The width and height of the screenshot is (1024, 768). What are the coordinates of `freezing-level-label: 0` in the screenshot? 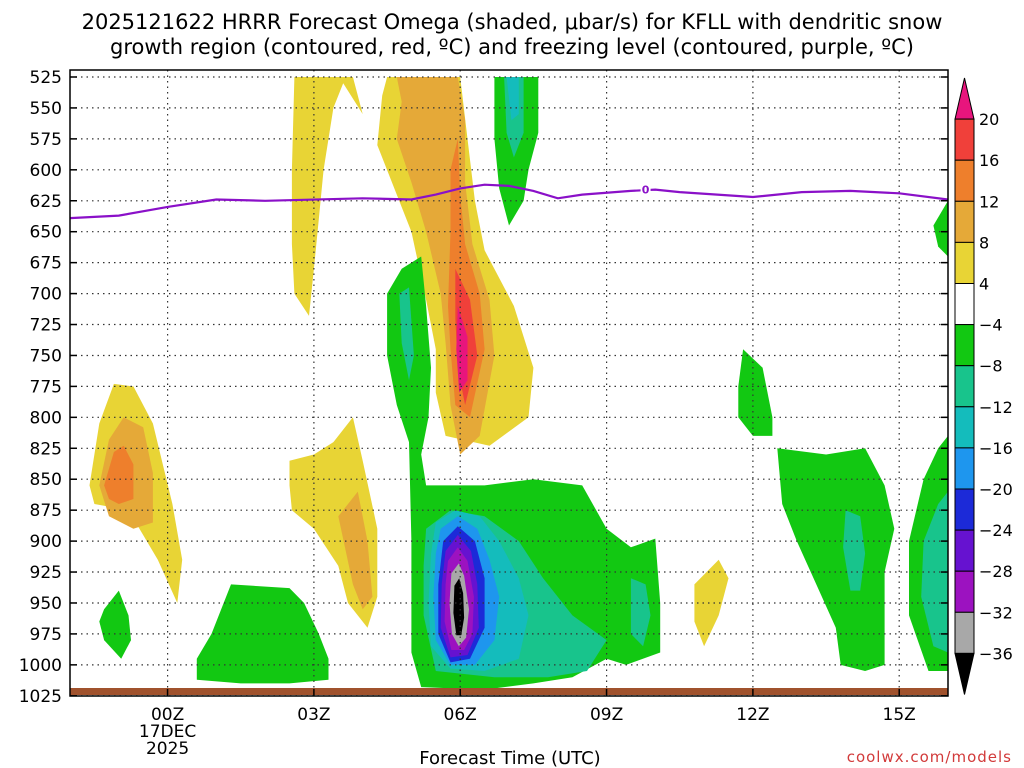 It's located at (646, 190).